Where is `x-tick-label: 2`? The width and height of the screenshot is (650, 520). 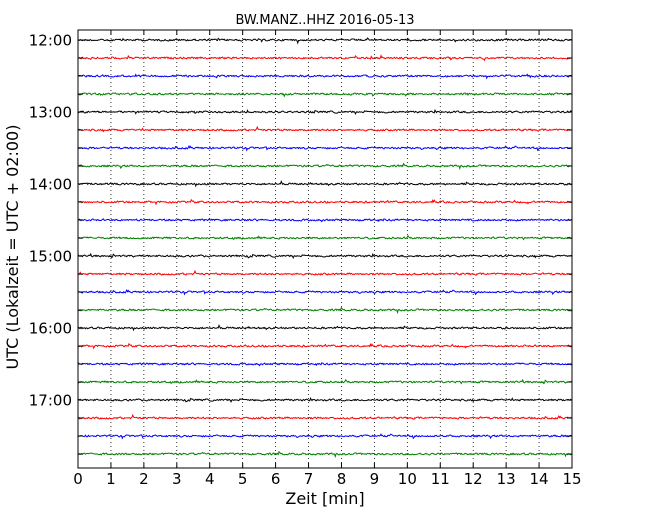 x-tick-label: 2 is located at coordinates (144, 479).